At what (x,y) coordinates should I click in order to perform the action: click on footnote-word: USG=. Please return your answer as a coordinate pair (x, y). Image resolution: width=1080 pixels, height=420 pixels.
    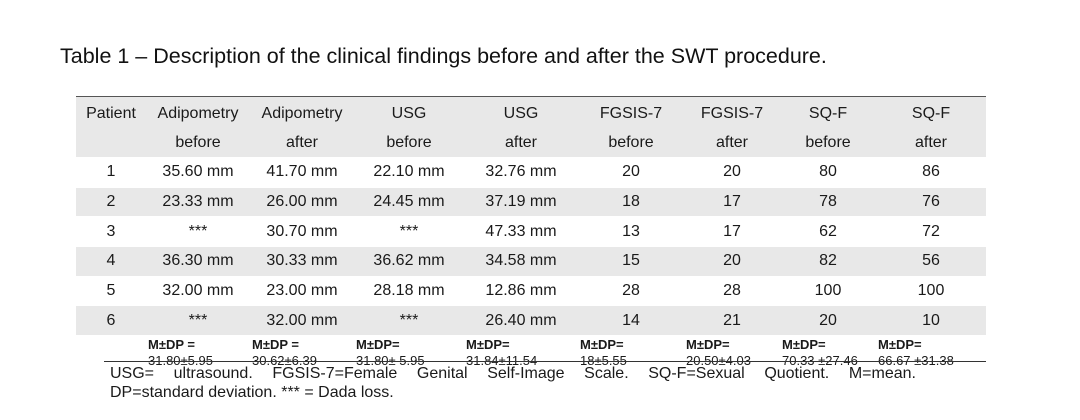
    Looking at the image, I should click on (132, 373).